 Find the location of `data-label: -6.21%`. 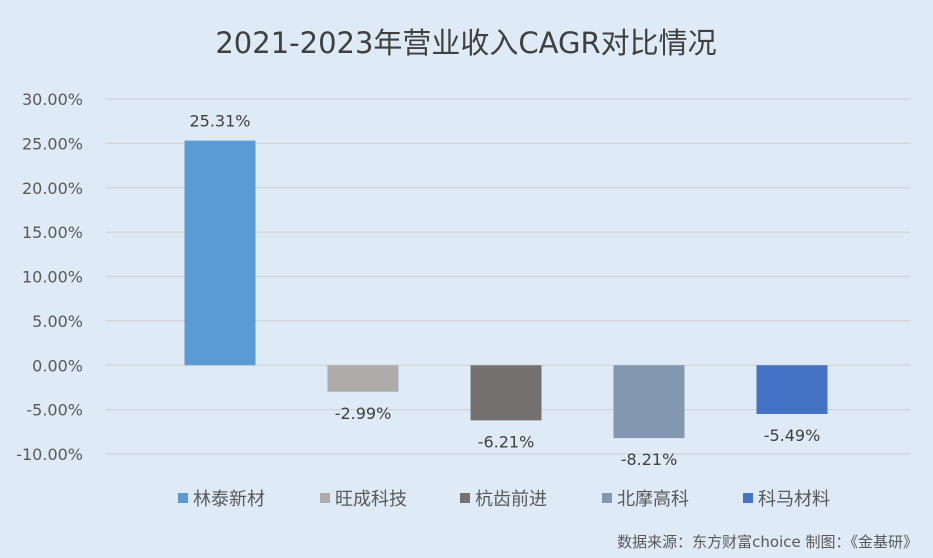

data-label: -6.21% is located at coordinates (506, 441).